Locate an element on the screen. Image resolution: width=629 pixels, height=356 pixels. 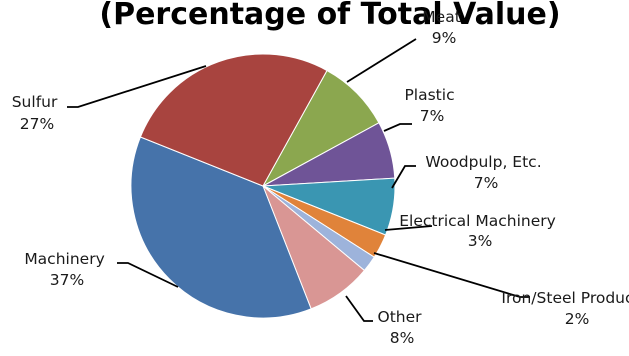
slice-label-plastic: Plastic 7% is located at coordinates (431, 105).